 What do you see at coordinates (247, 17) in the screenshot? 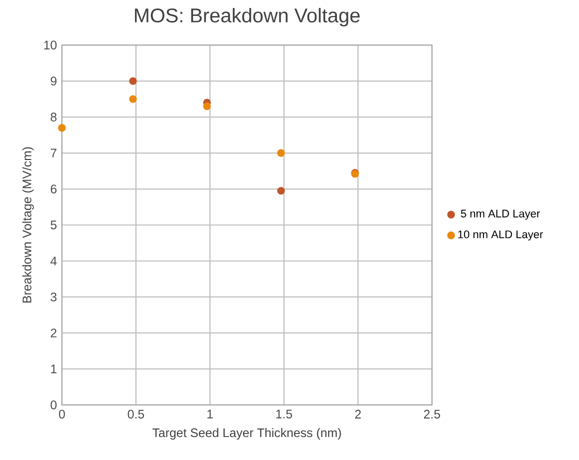
I see `chart-title: MOS: Breakdown Voltage` at bounding box center [247, 17].